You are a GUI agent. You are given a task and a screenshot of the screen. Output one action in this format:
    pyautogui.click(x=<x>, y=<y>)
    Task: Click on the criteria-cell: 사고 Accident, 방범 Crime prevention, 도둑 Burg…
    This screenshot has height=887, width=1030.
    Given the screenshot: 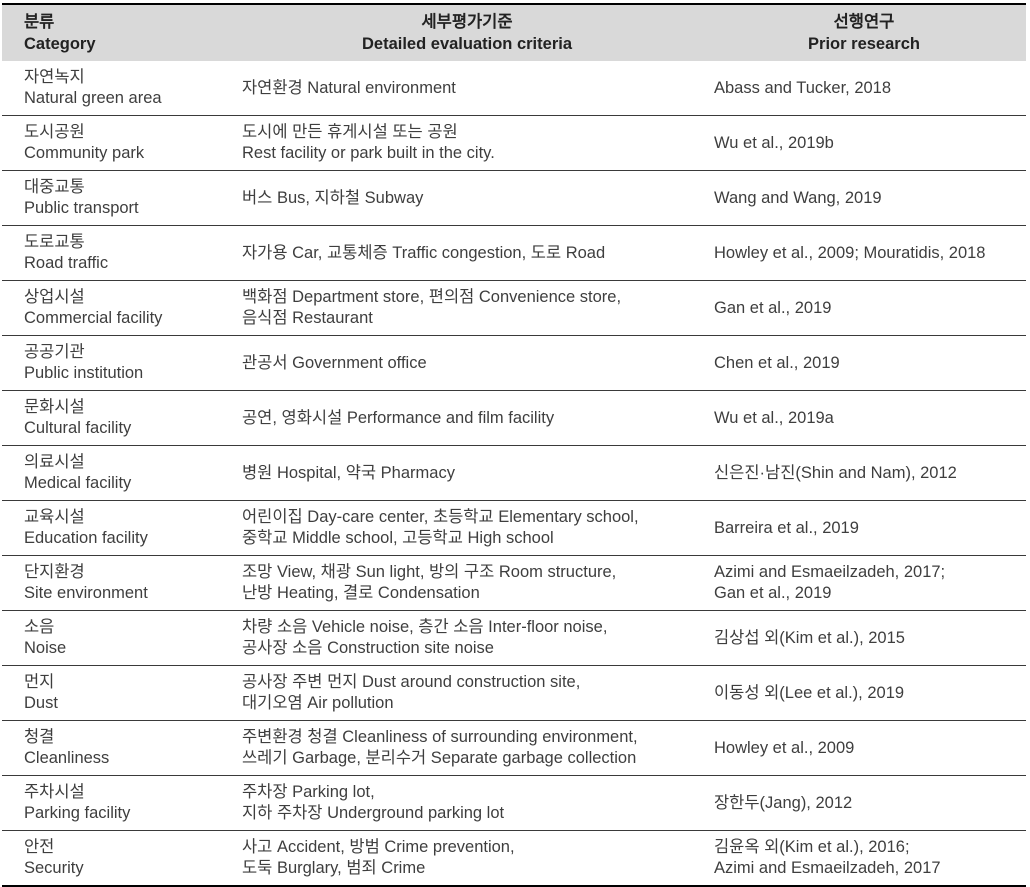 What is the action you would take?
    pyautogui.click(x=467, y=858)
    